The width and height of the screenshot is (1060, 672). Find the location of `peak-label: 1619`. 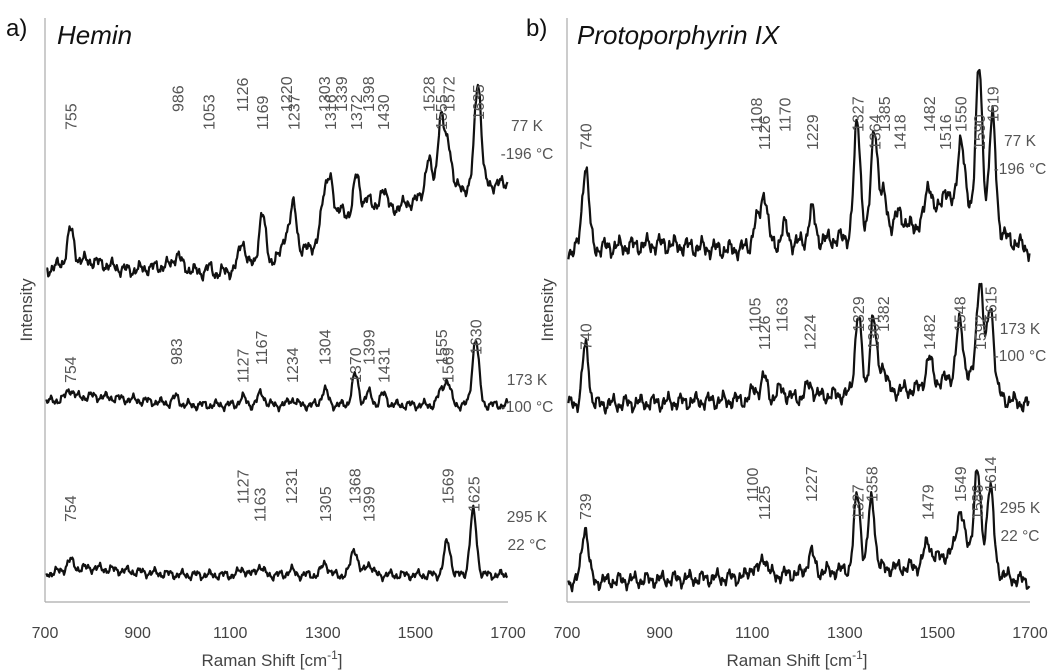

peak-label: 1619 is located at coordinates (994, 104).